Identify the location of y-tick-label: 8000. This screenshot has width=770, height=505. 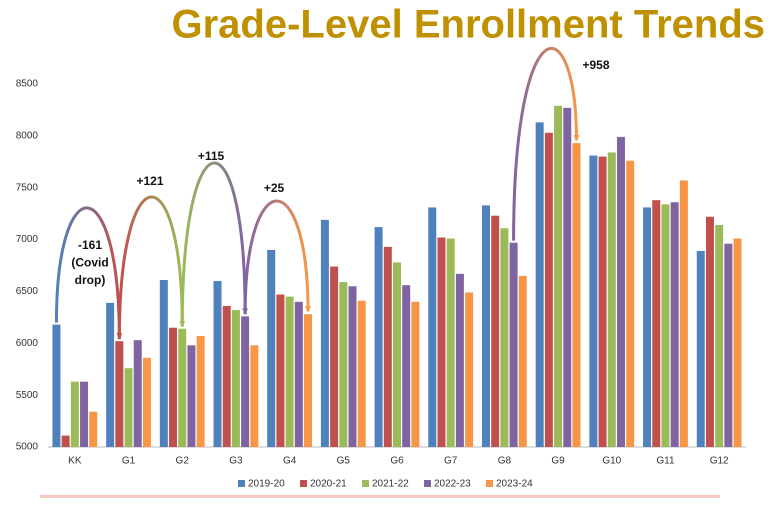
(27, 135).